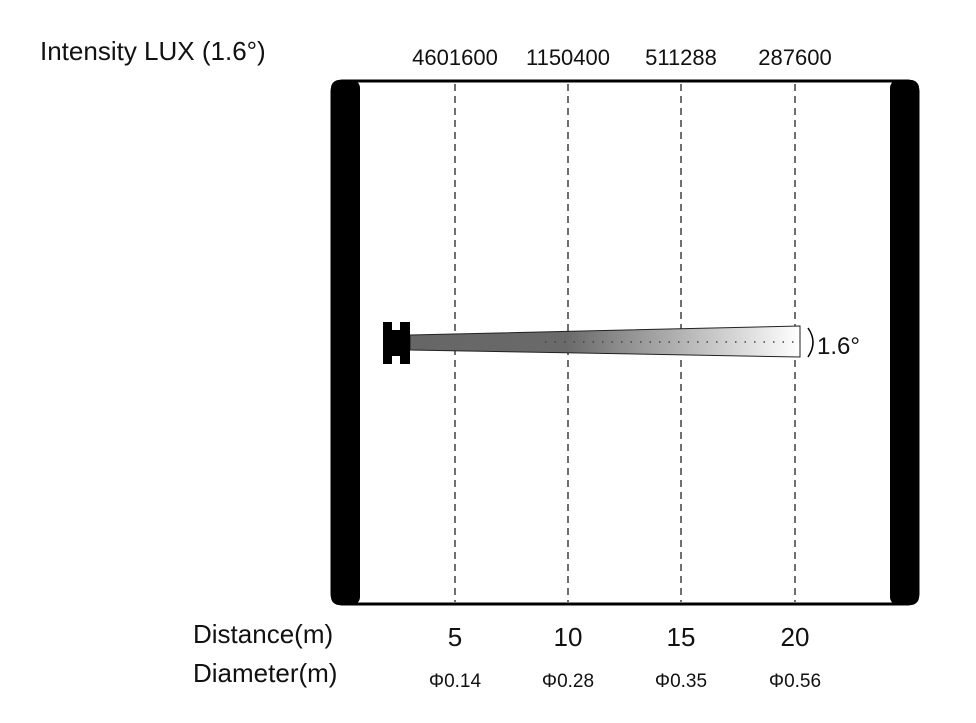  What do you see at coordinates (681, 57) in the screenshot?
I see `lux-value: 511288` at bounding box center [681, 57].